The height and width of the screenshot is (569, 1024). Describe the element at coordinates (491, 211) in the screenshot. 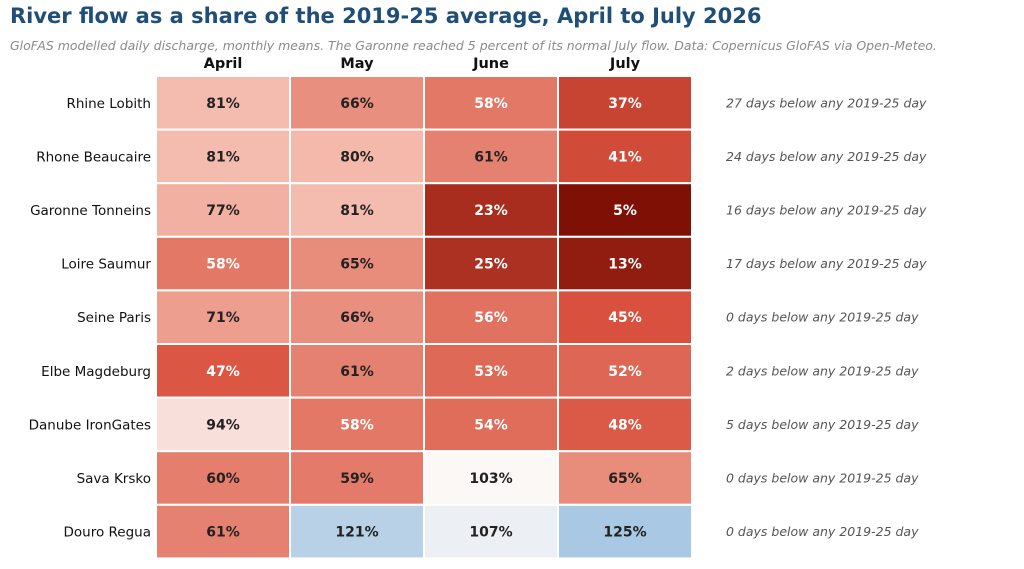

I see `cell-value-label: 23%` at that location.